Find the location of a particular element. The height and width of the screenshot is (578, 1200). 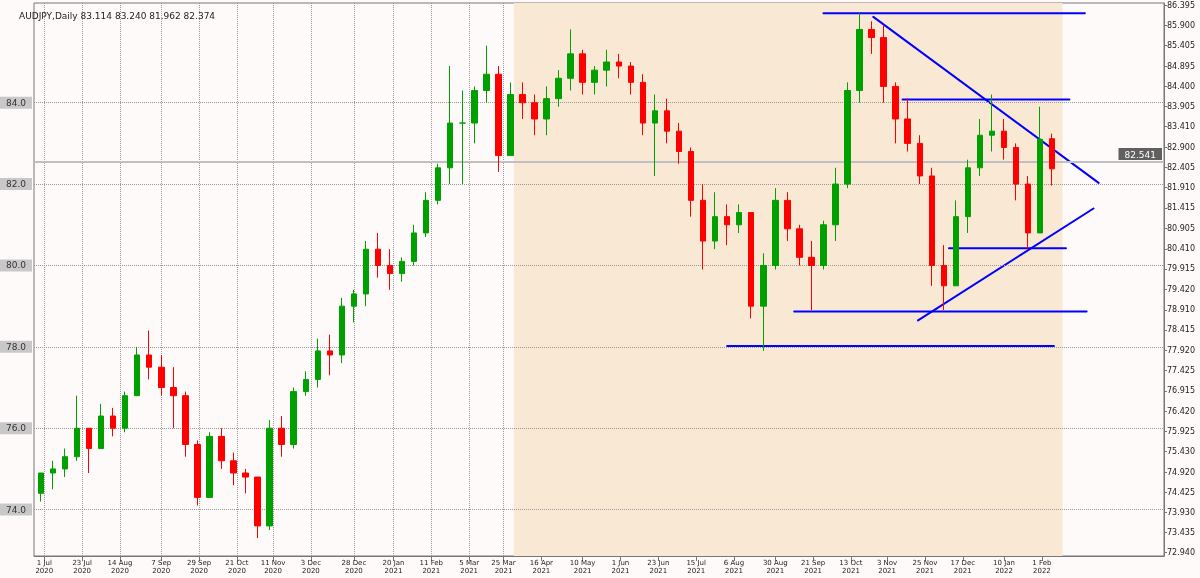

y-tick-label: 74.920 is located at coordinates (1181, 472).